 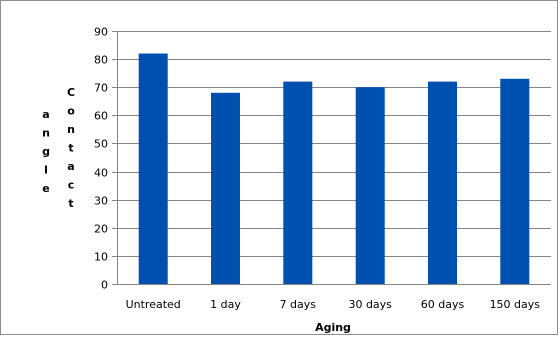 What do you see at coordinates (101, 116) in the screenshot?
I see `y-tick-label: 60` at bounding box center [101, 116].